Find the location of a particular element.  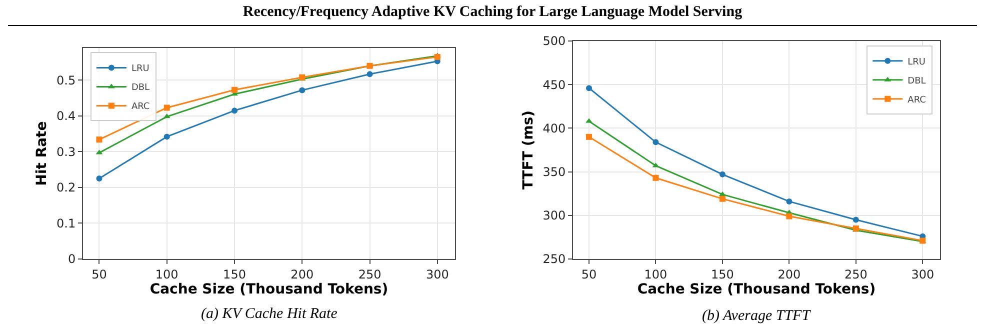

y-tick-label: 450 is located at coordinates (554, 85).